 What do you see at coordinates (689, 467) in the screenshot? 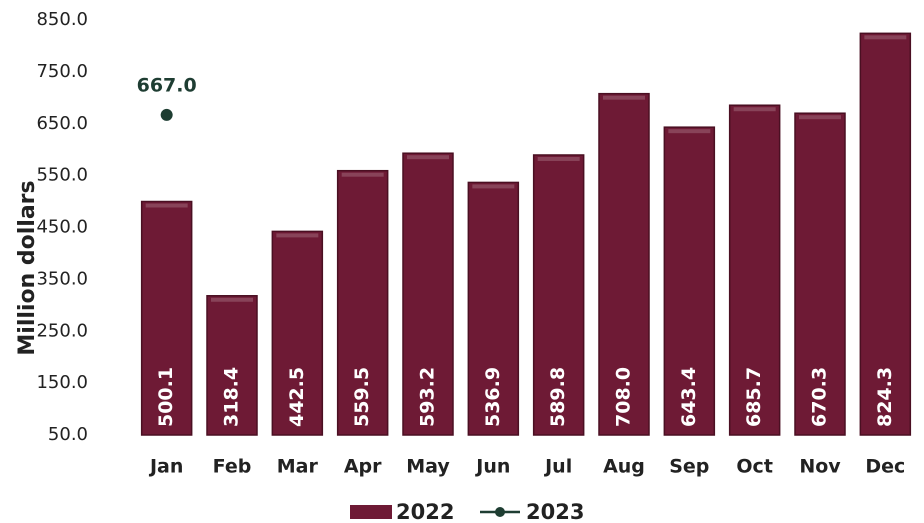
I see `x-tick-label: Sep` at bounding box center [689, 467].